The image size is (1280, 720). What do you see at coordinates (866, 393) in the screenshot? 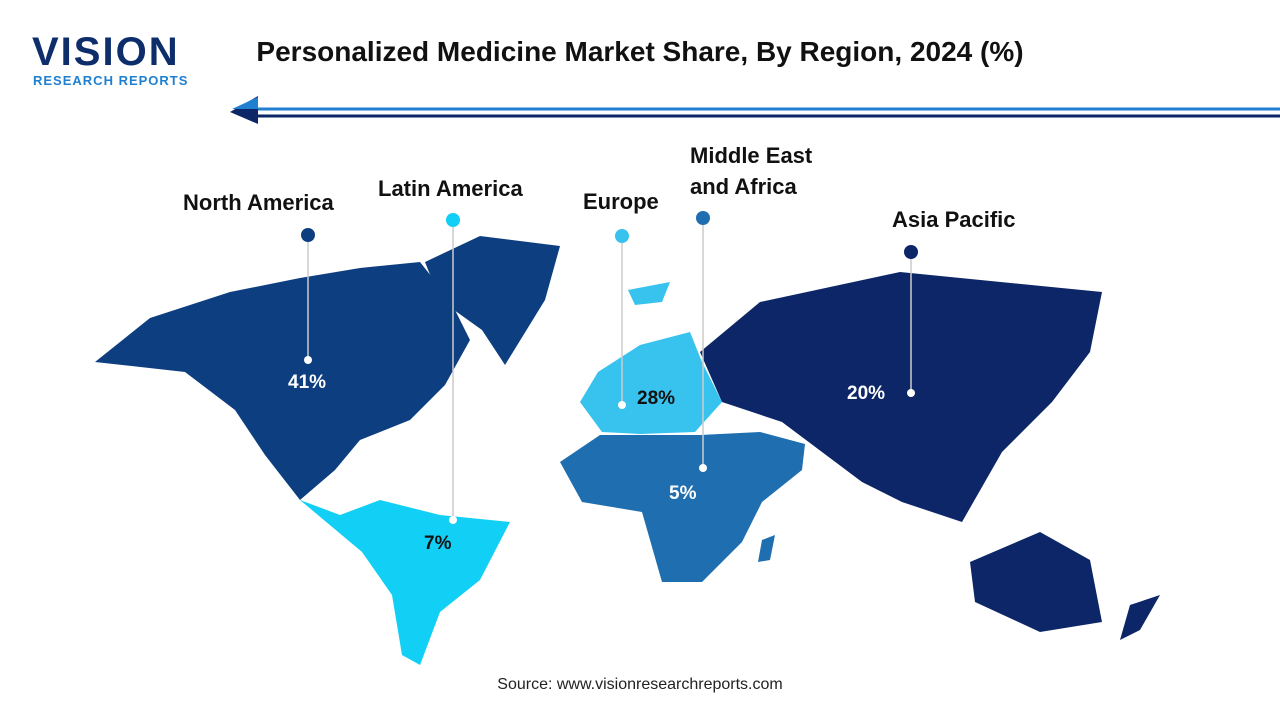
I see `value-label: 20%` at bounding box center [866, 393].